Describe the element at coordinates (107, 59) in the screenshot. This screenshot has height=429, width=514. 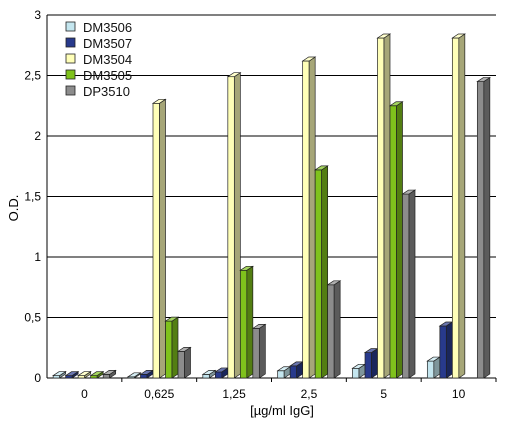
I see `legend-label: DM3504` at that location.